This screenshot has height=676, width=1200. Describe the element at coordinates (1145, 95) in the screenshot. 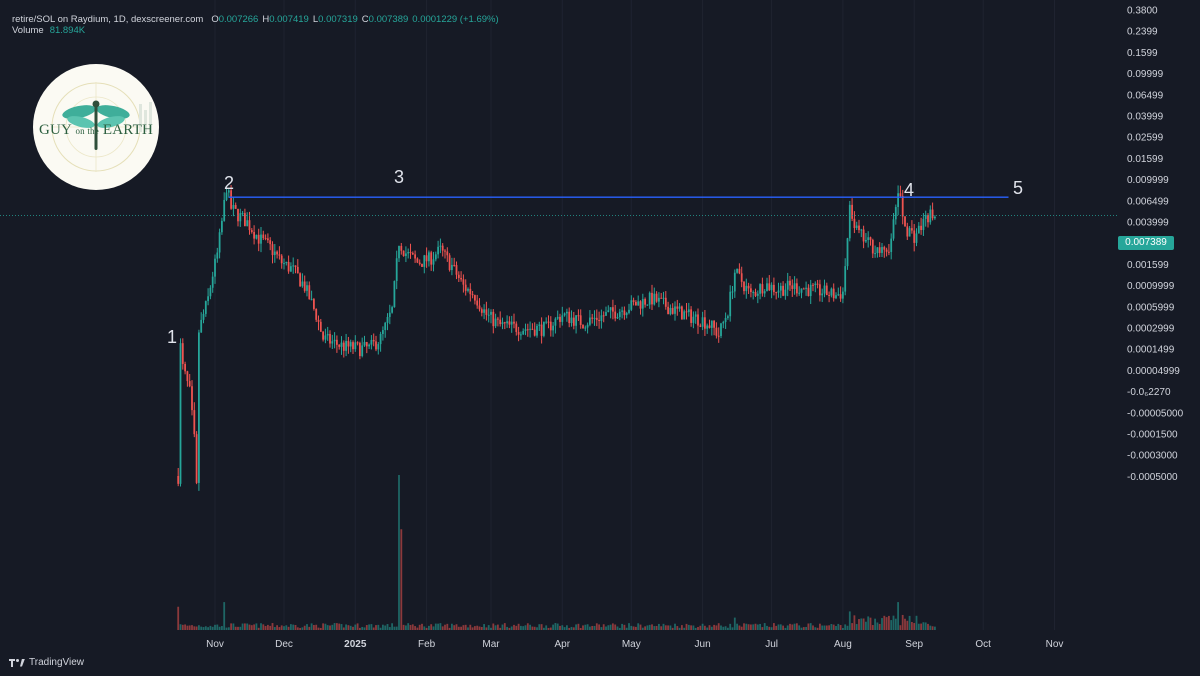

I see `y-tick-label: 0.06499` at that location.